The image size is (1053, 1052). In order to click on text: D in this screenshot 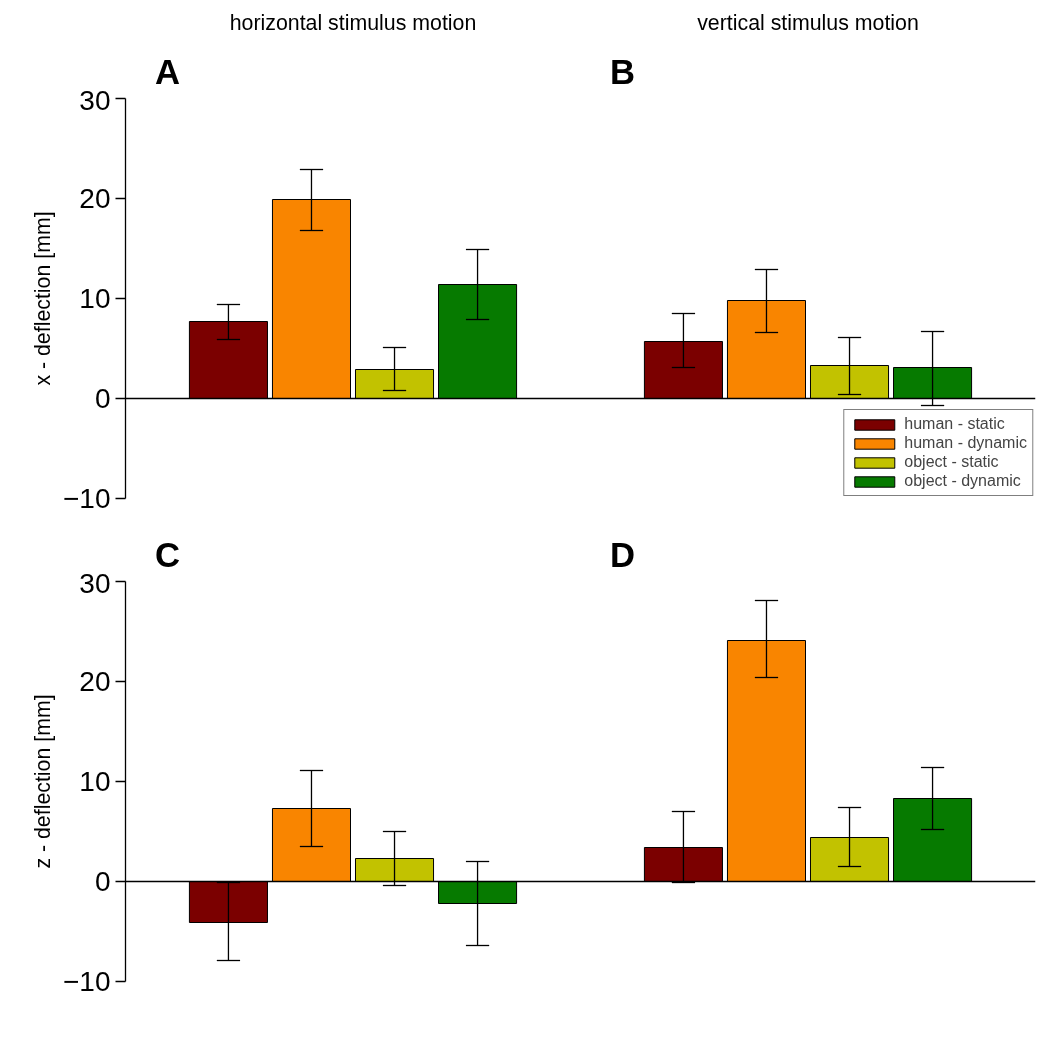, I will do `click(623, 554)`.